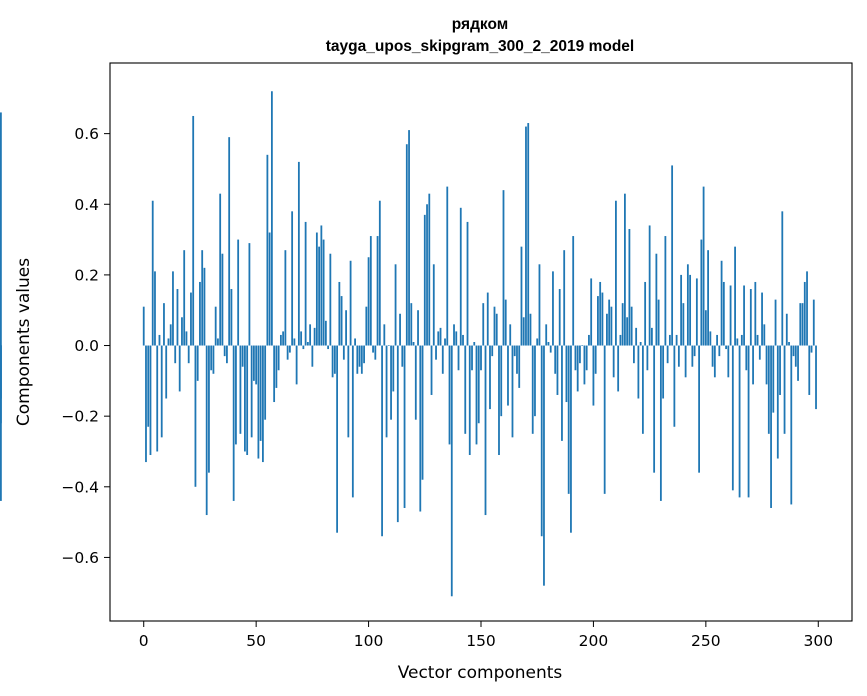 This screenshot has height=696, width=867. What do you see at coordinates (80, 558) in the screenshot?
I see `y-tick-label-0: −0.6` at bounding box center [80, 558].